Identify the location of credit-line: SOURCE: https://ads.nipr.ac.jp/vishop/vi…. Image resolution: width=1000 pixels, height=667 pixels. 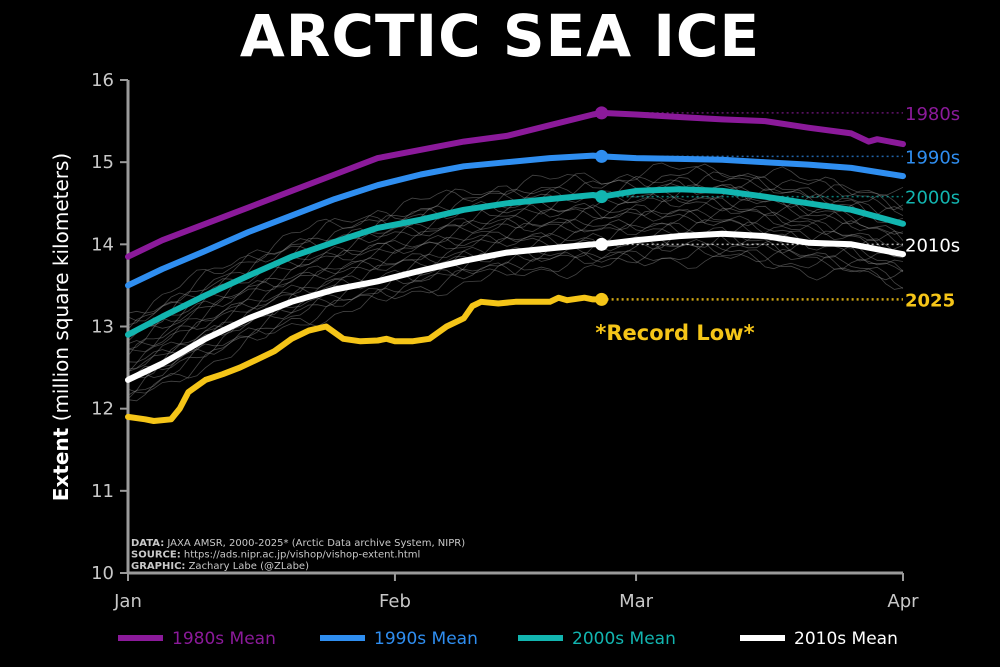
(275, 555).